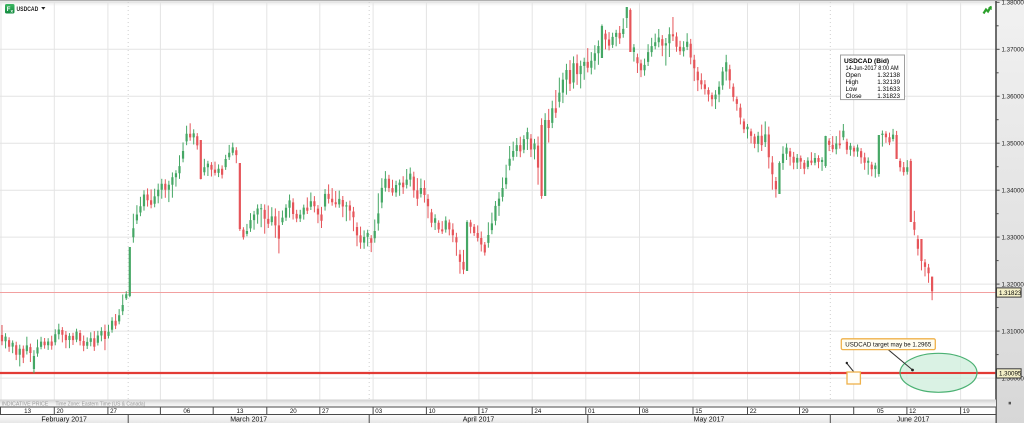 This screenshot has width=1024, height=428. I want to click on svg-text: x, so click(12, 10).